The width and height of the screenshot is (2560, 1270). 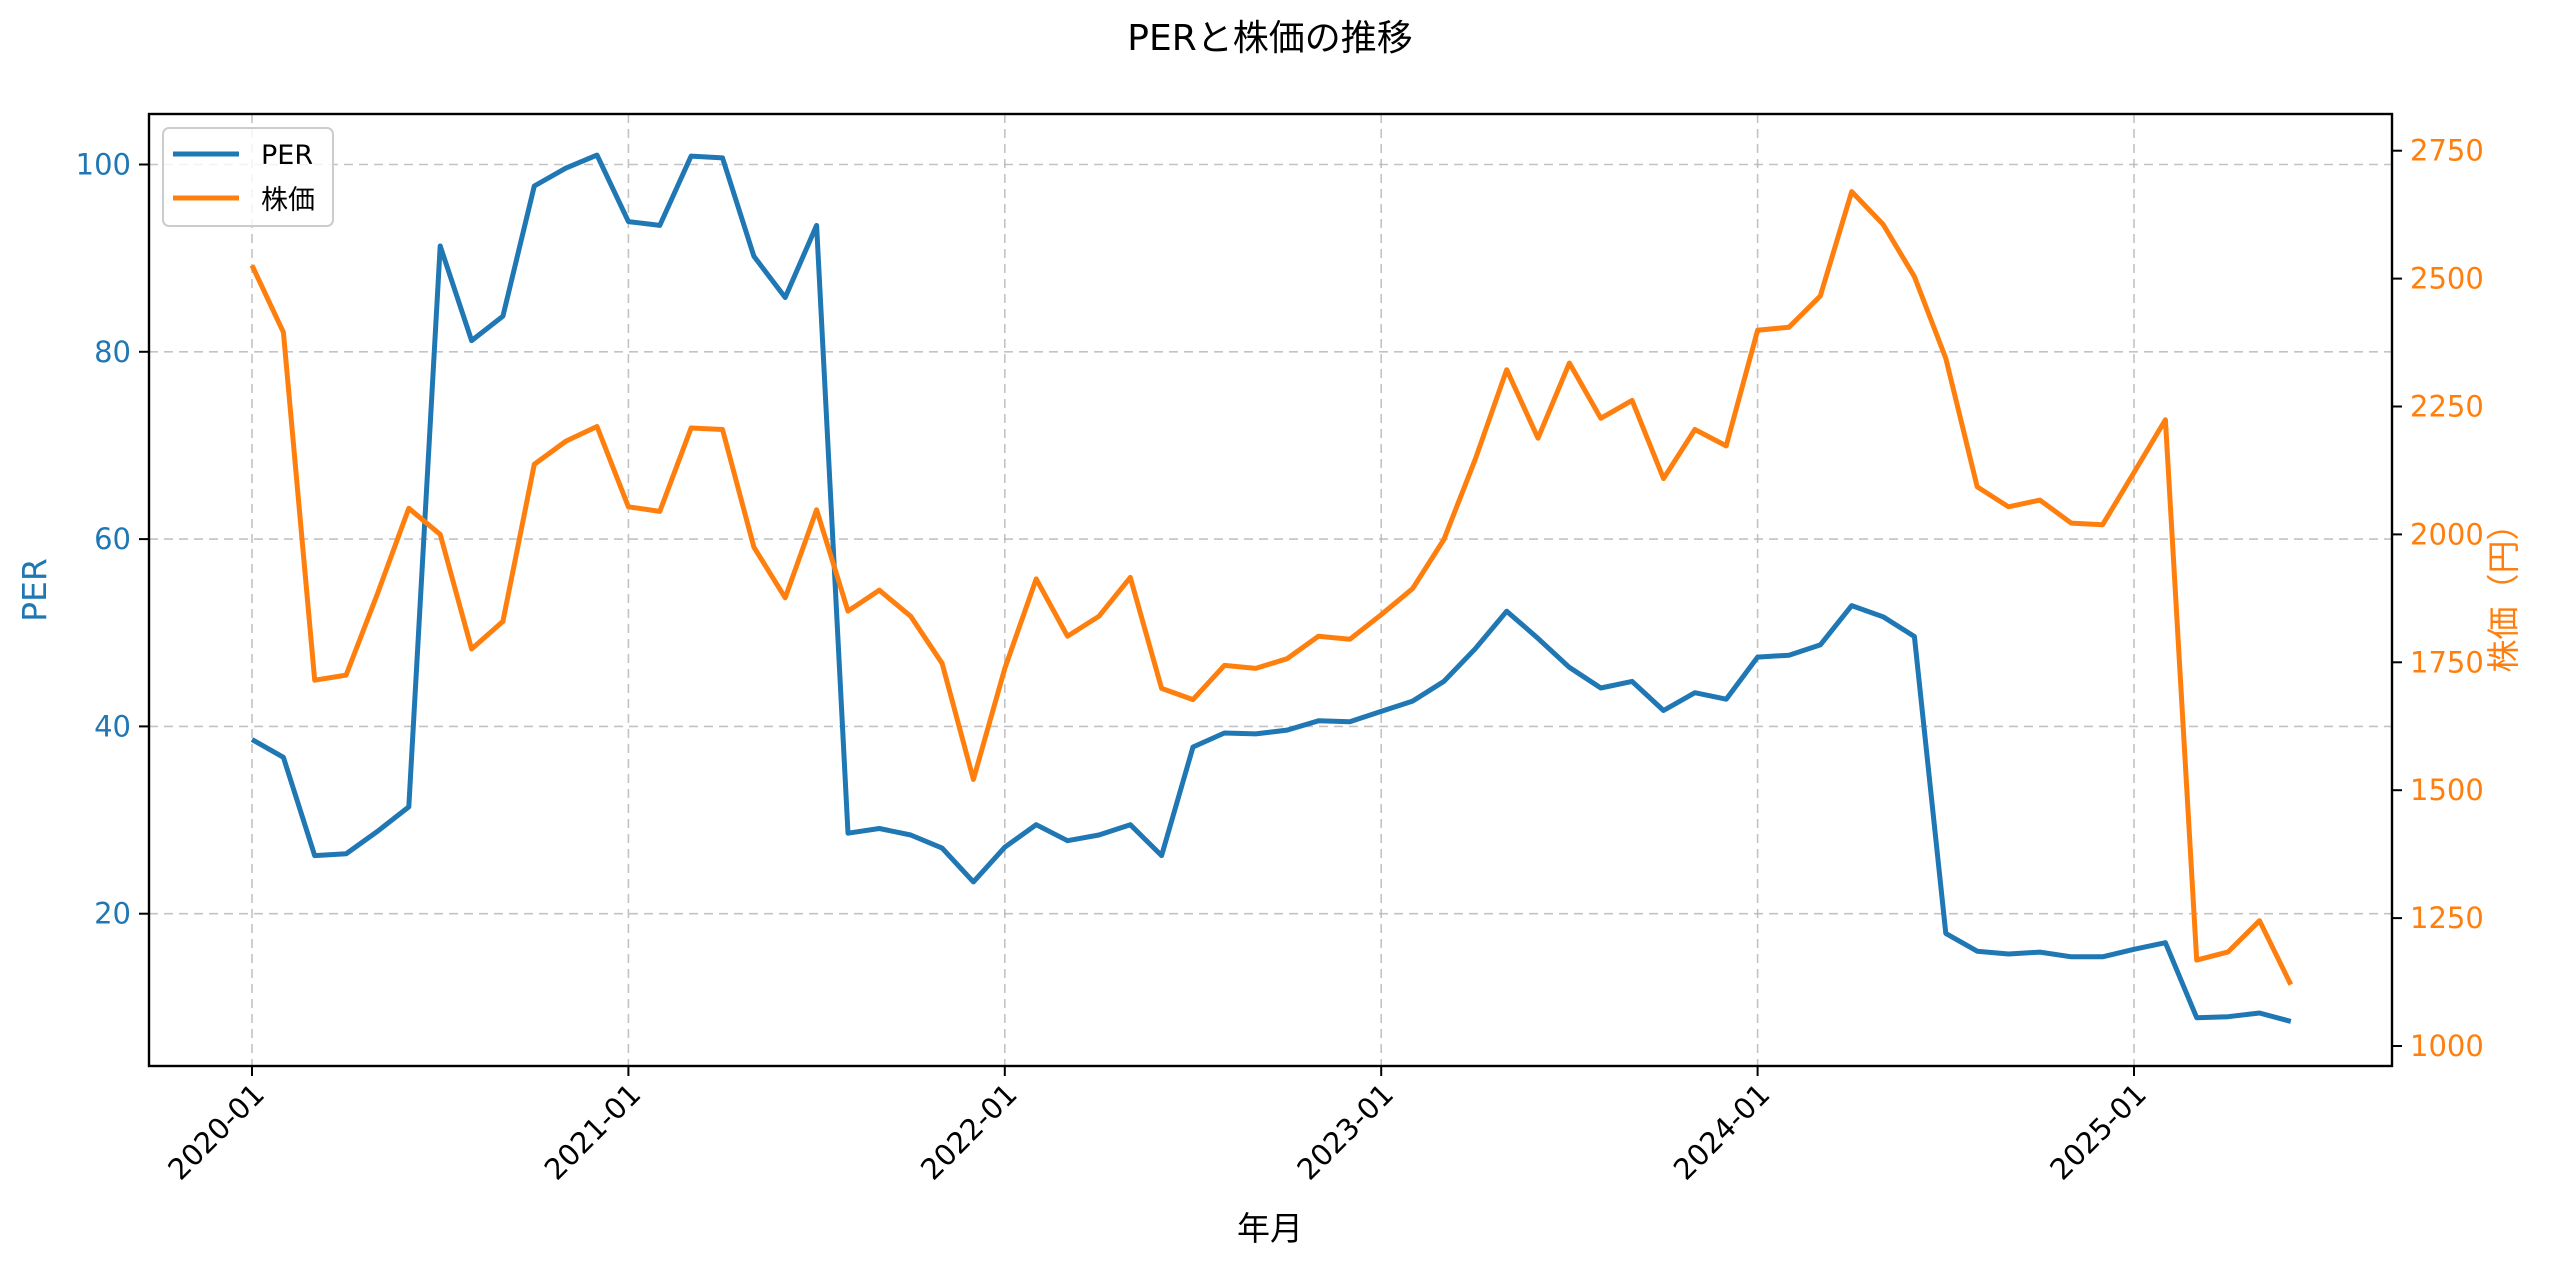 What do you see at coordinates (112, 726) in the screenshot?
I see `left-tick-label: 40` at bounding box center [112, 726].